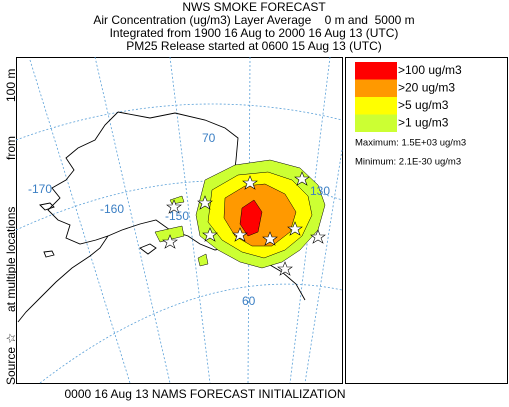 This screenshot has width=509, height=407. Describe the element at coordinates (11, 259) in the screenshot. I see `source-part: at multiple locations` at that location.